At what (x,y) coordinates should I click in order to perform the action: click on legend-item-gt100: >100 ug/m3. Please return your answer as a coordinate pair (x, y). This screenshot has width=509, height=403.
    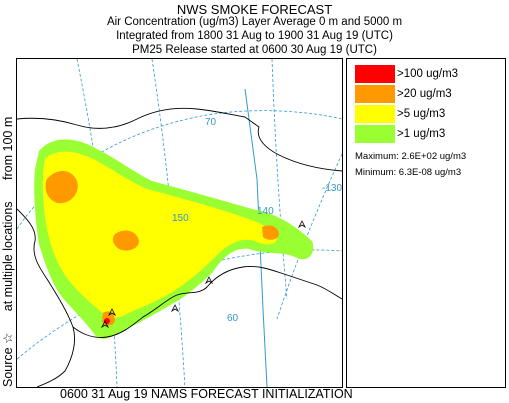
    Looking at the image, I should click on (406, 74).